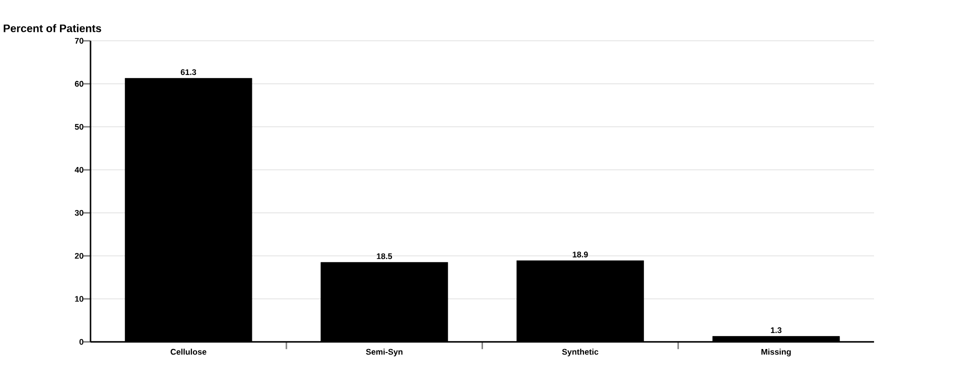  Describe the element at coordinates (776, 330) in the screenshot. I see `data-label: 1.3` at that location.